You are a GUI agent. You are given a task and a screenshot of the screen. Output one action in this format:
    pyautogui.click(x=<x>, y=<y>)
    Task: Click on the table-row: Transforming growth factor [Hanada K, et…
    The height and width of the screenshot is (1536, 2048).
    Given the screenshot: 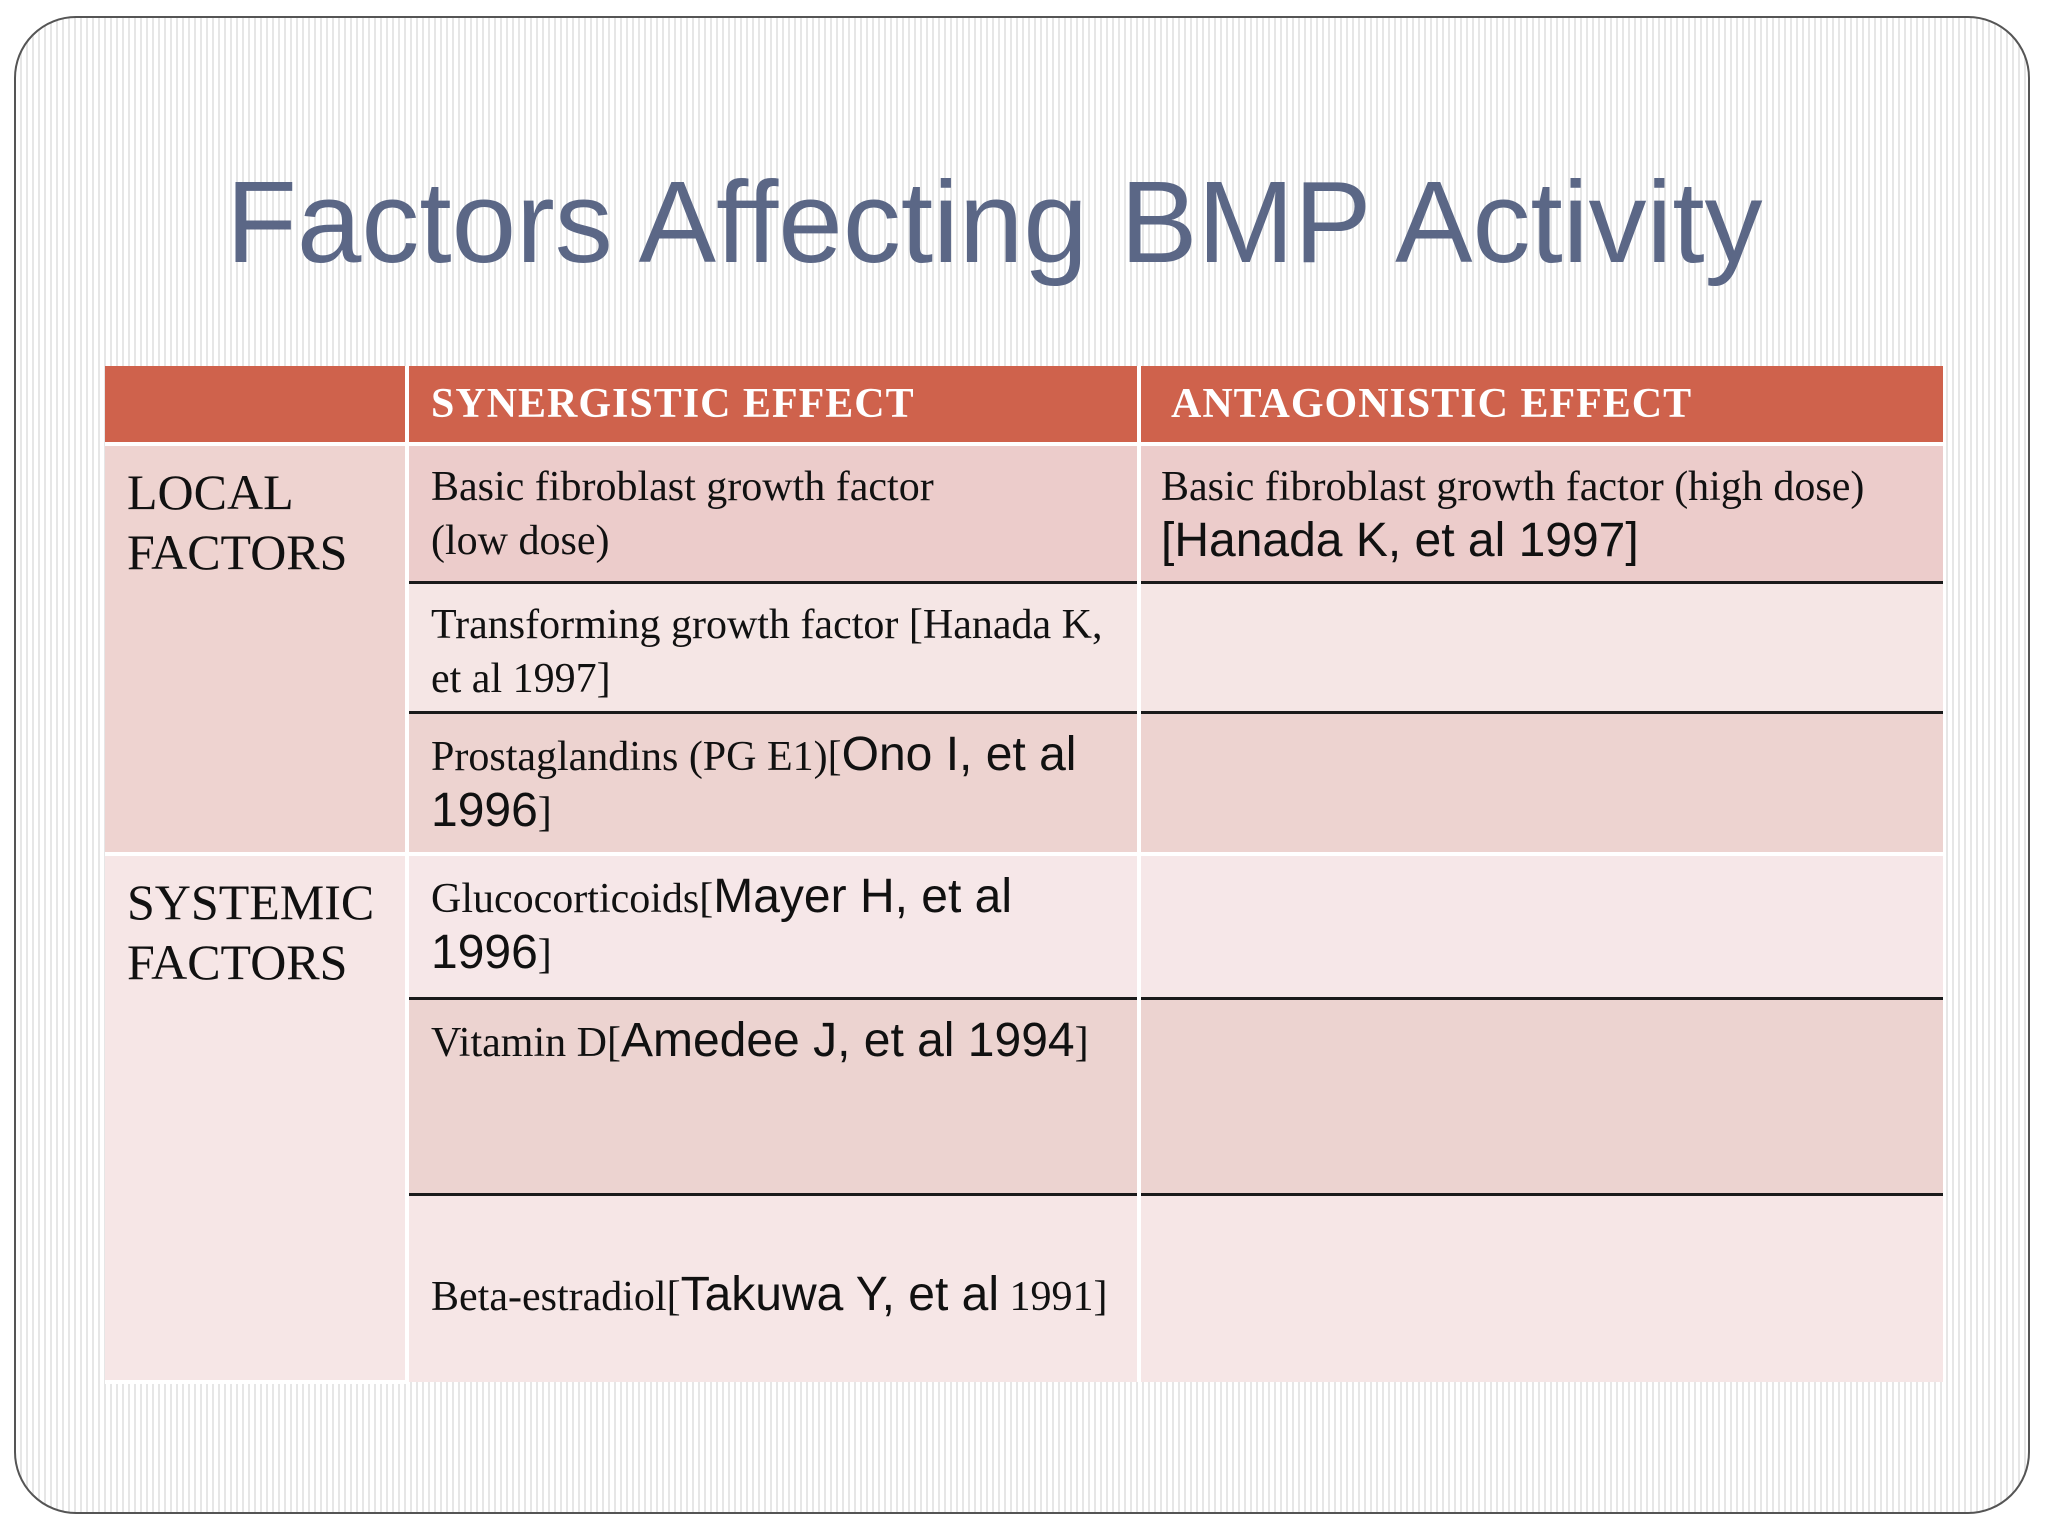 What is the action you would take?
    pyautogui.click(x=1024, y=648)
    